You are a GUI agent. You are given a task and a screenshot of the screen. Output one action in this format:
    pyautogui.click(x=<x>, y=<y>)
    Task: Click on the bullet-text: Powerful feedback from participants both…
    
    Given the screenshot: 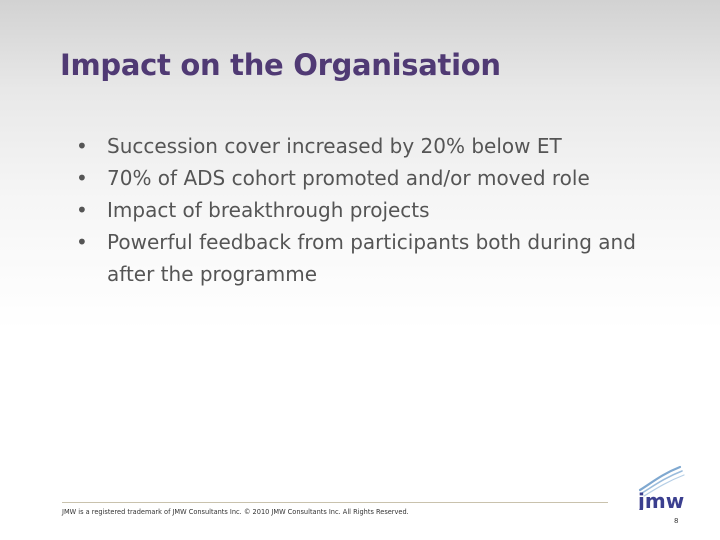 What is the action you would take?
    pyautogui.click(x=371, y=258)
    